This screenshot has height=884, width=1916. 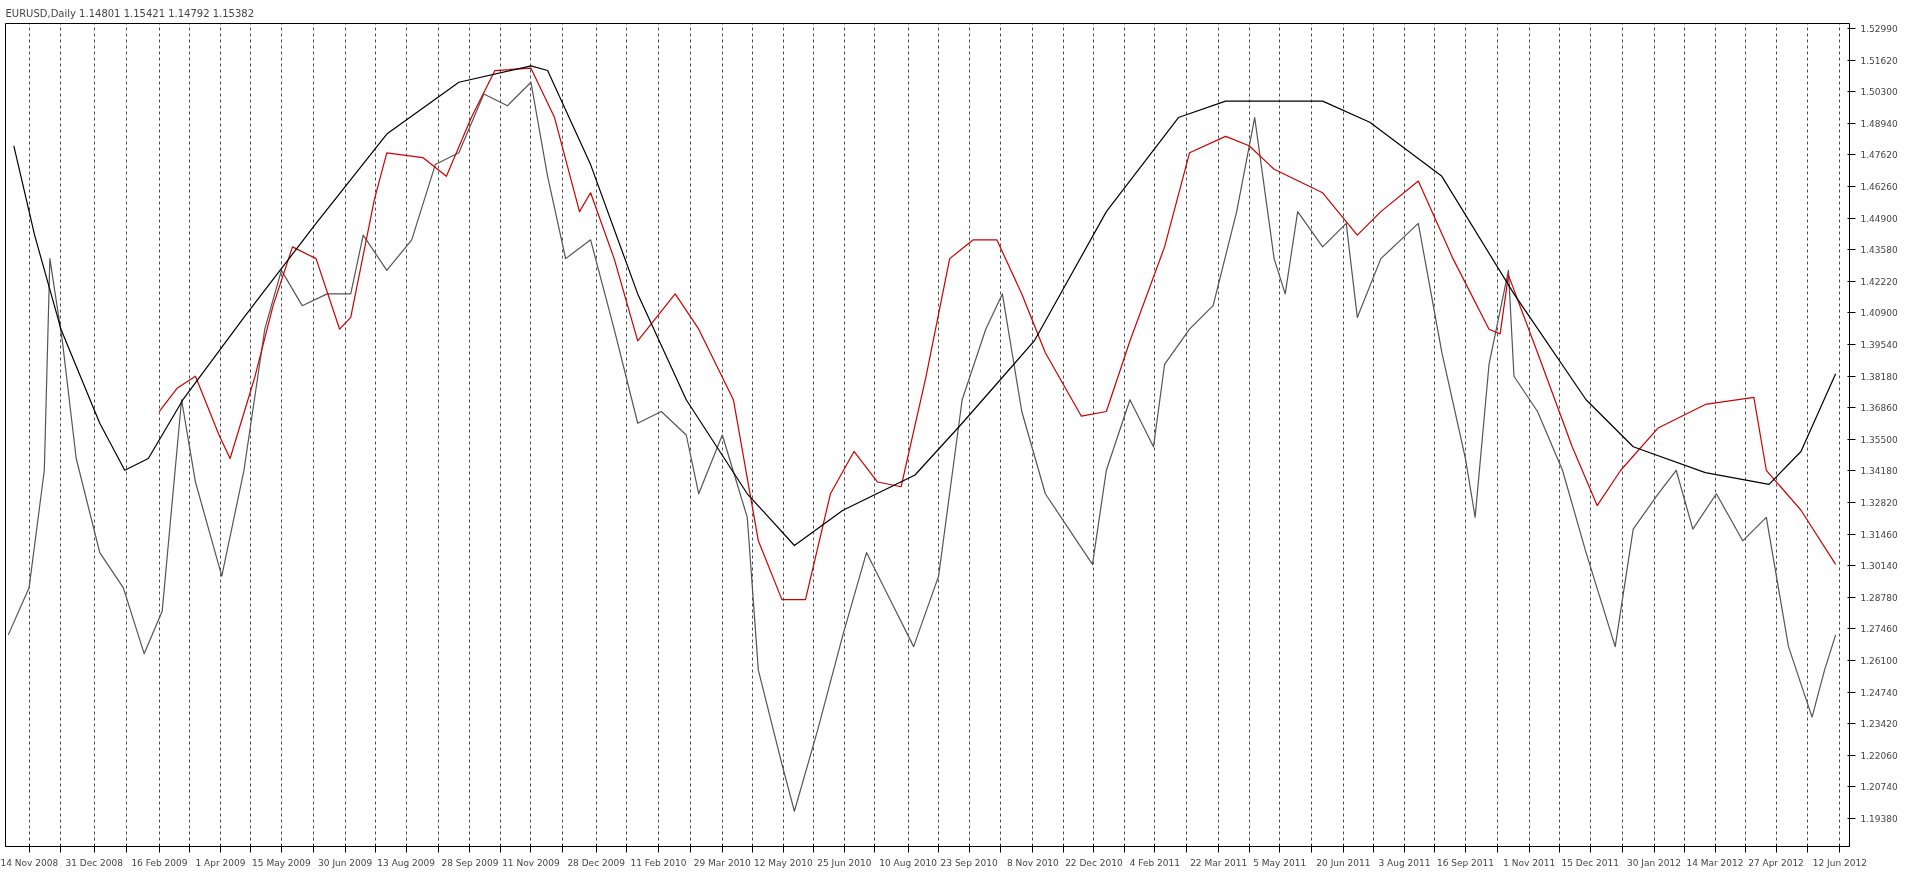 What do you see at coordinates (1654, 862) in the screenshot?
I see `x-tick-label: 30 Jan 2012` at bounding box center [1654, 862].